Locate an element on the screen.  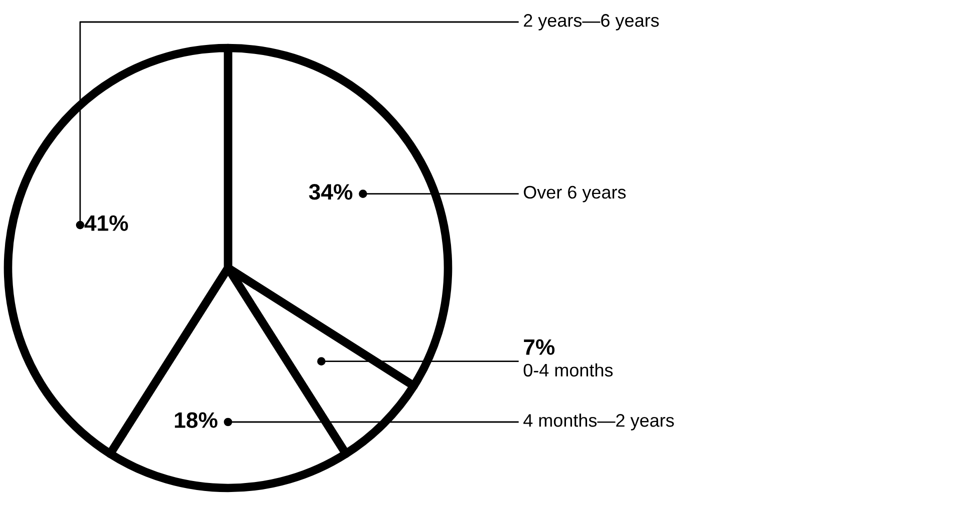
slice-label: Over 6 years is located at coordinates (575, 194).